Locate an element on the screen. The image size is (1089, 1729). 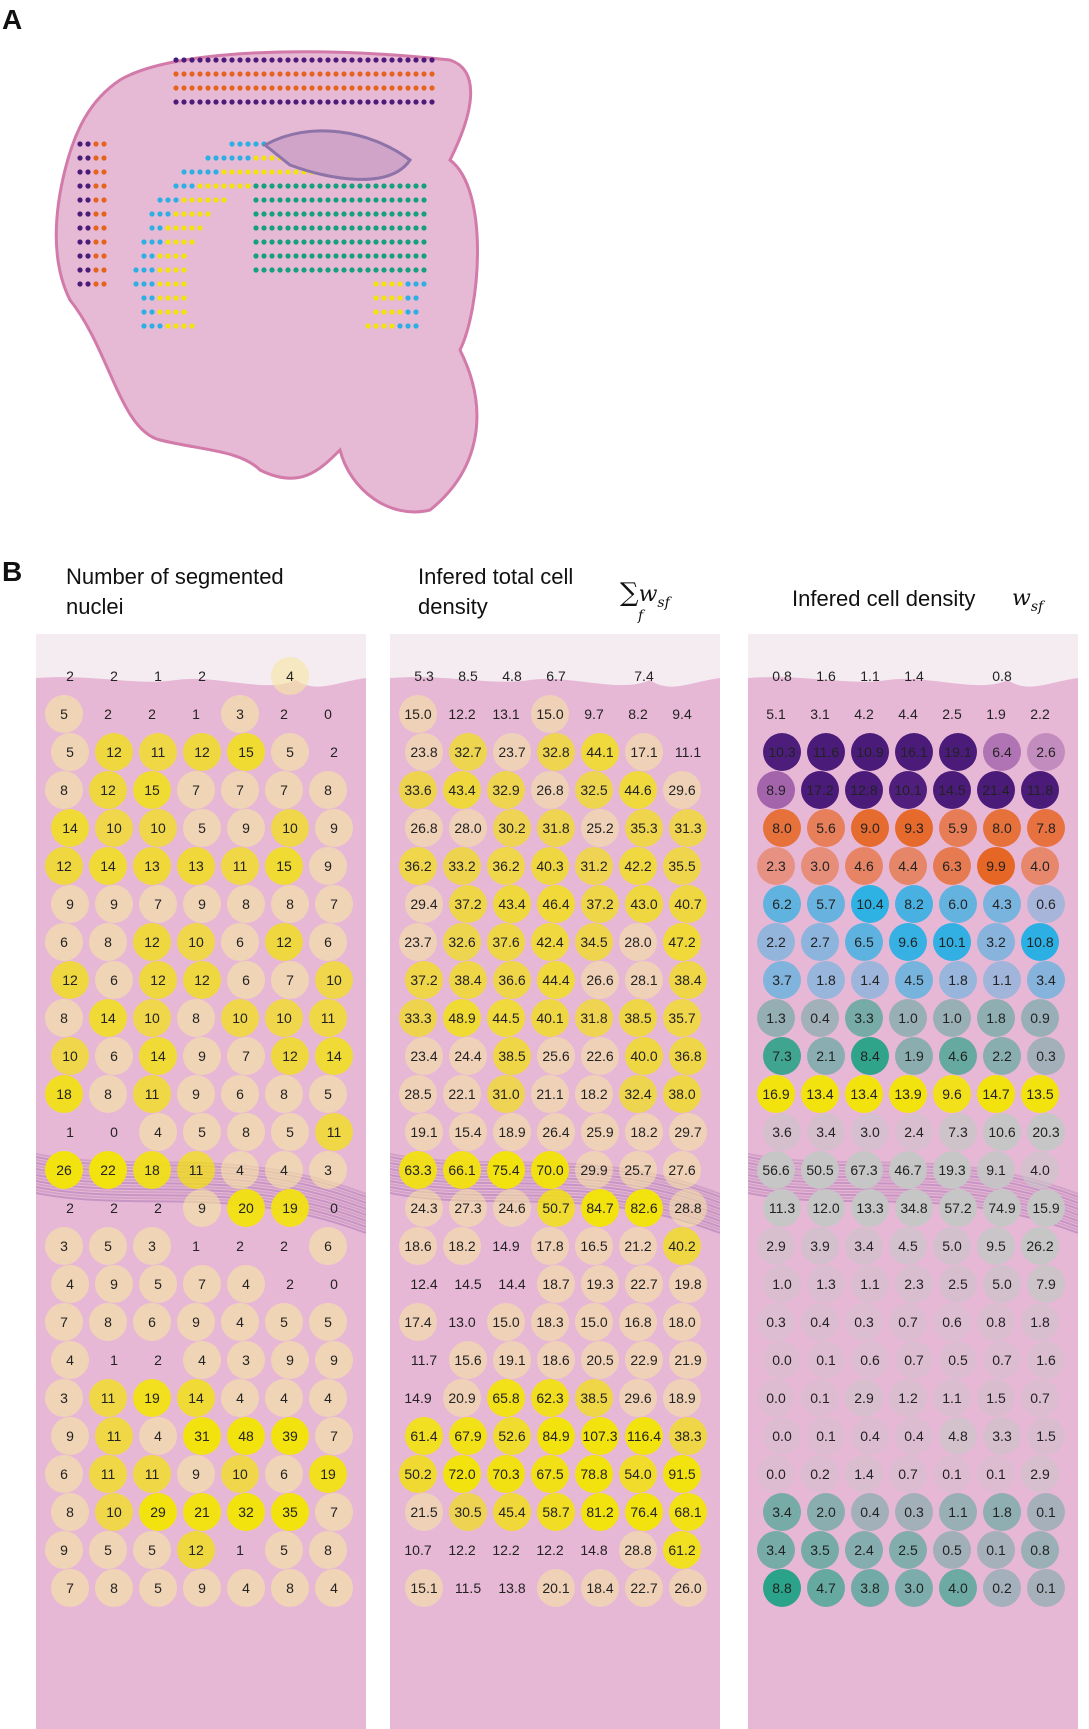
spot-value: 19.1 is located at coordinates (512, 1360).